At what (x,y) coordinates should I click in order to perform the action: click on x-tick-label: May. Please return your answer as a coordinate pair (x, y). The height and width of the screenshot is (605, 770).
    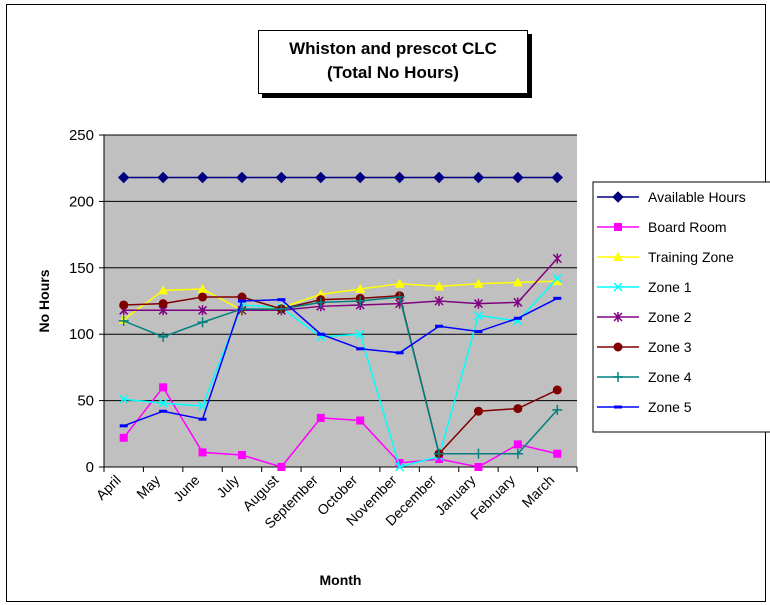
    Looking at the image, I should click on (148, 487).